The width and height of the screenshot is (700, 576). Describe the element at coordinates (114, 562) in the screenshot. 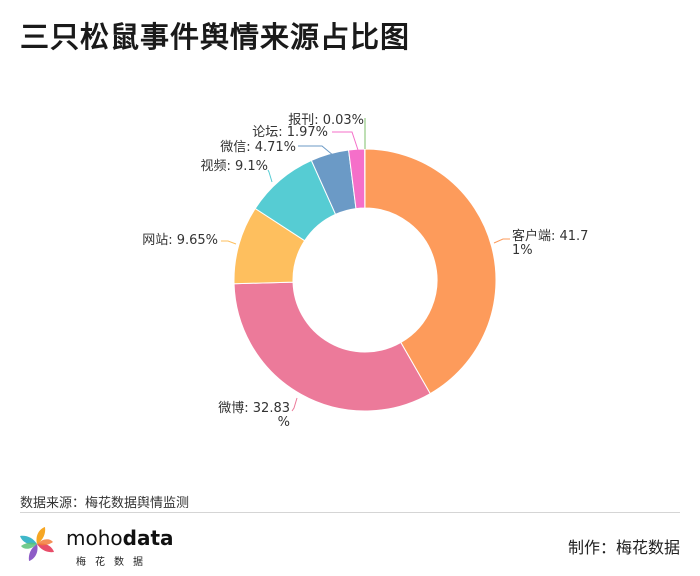

I see `logo-subtitle: 梅花数据` at that location.